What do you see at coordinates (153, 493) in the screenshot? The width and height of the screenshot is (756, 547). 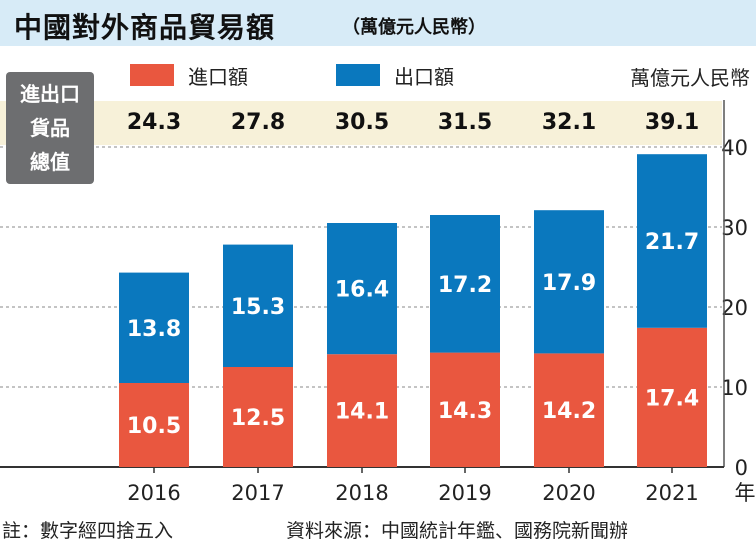 I see `x-tick-label: 2016` at bounding box center [153, 493].